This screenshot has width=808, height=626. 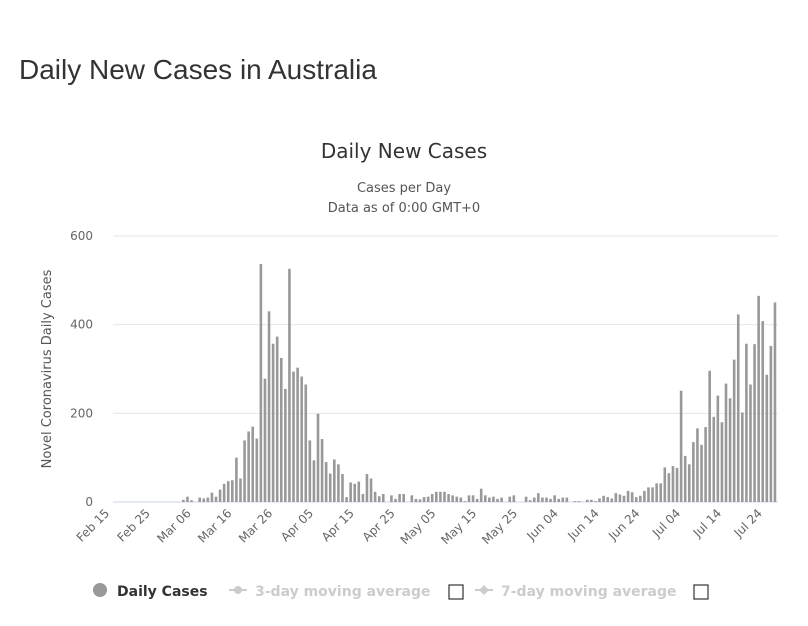 What do you see at coordinates (701, 592) in the screenshot?
I see `7-day-average-checkbox` at bounding box center [701, 592].